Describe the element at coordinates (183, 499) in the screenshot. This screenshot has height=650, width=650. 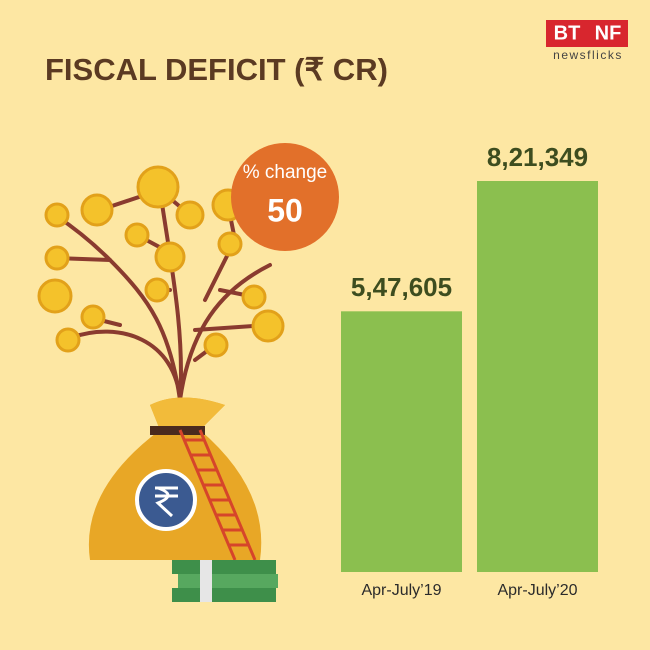
I see `money-bag` at that location.